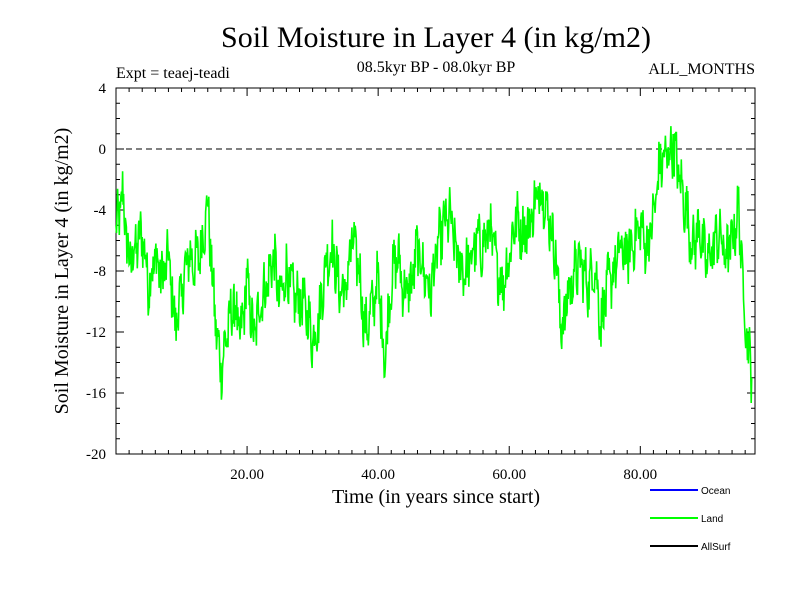 The width and height of the screenshot is (800, 600). I want to click on chart-title: Soil Moisture in Layer 4 (in kg/m2), so click(436, 37).